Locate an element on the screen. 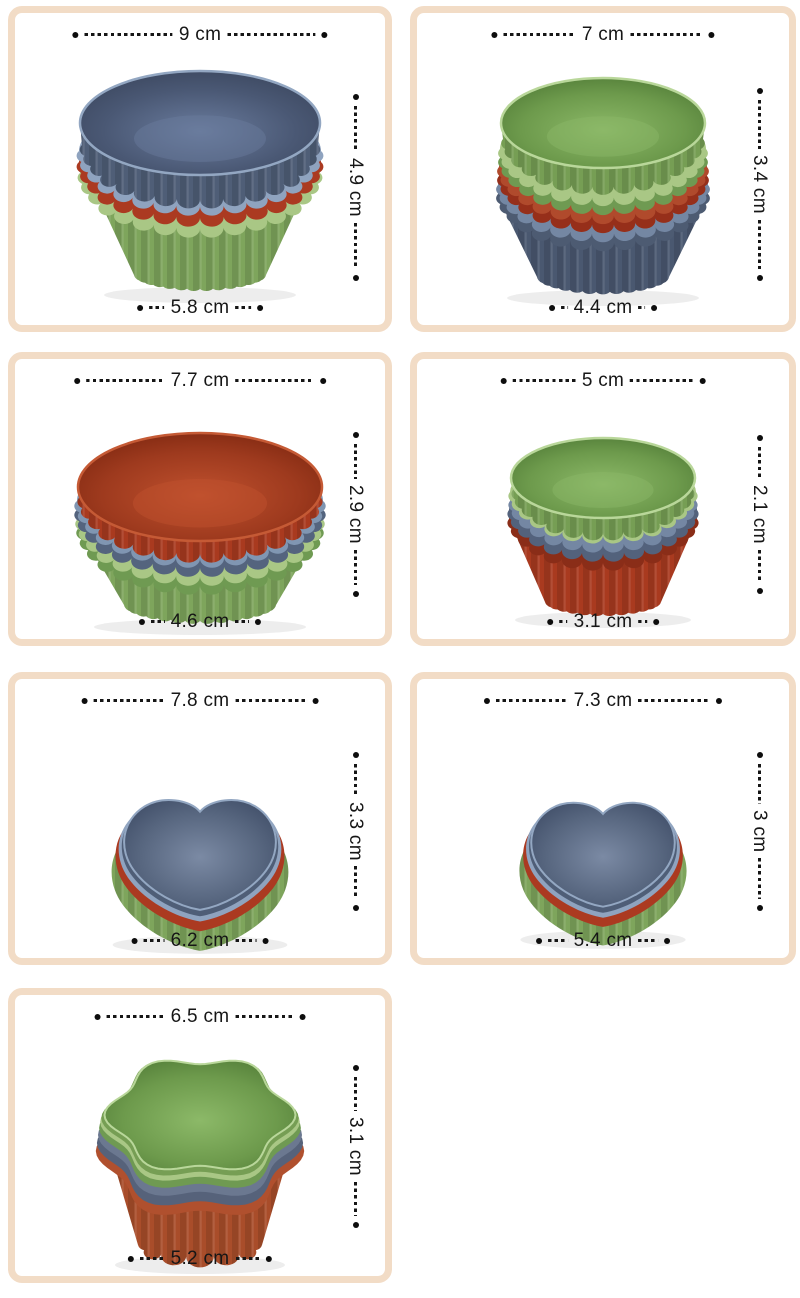 The image size is (800, 1298). cup-wall-flutes is located at coordinates (603, 509).